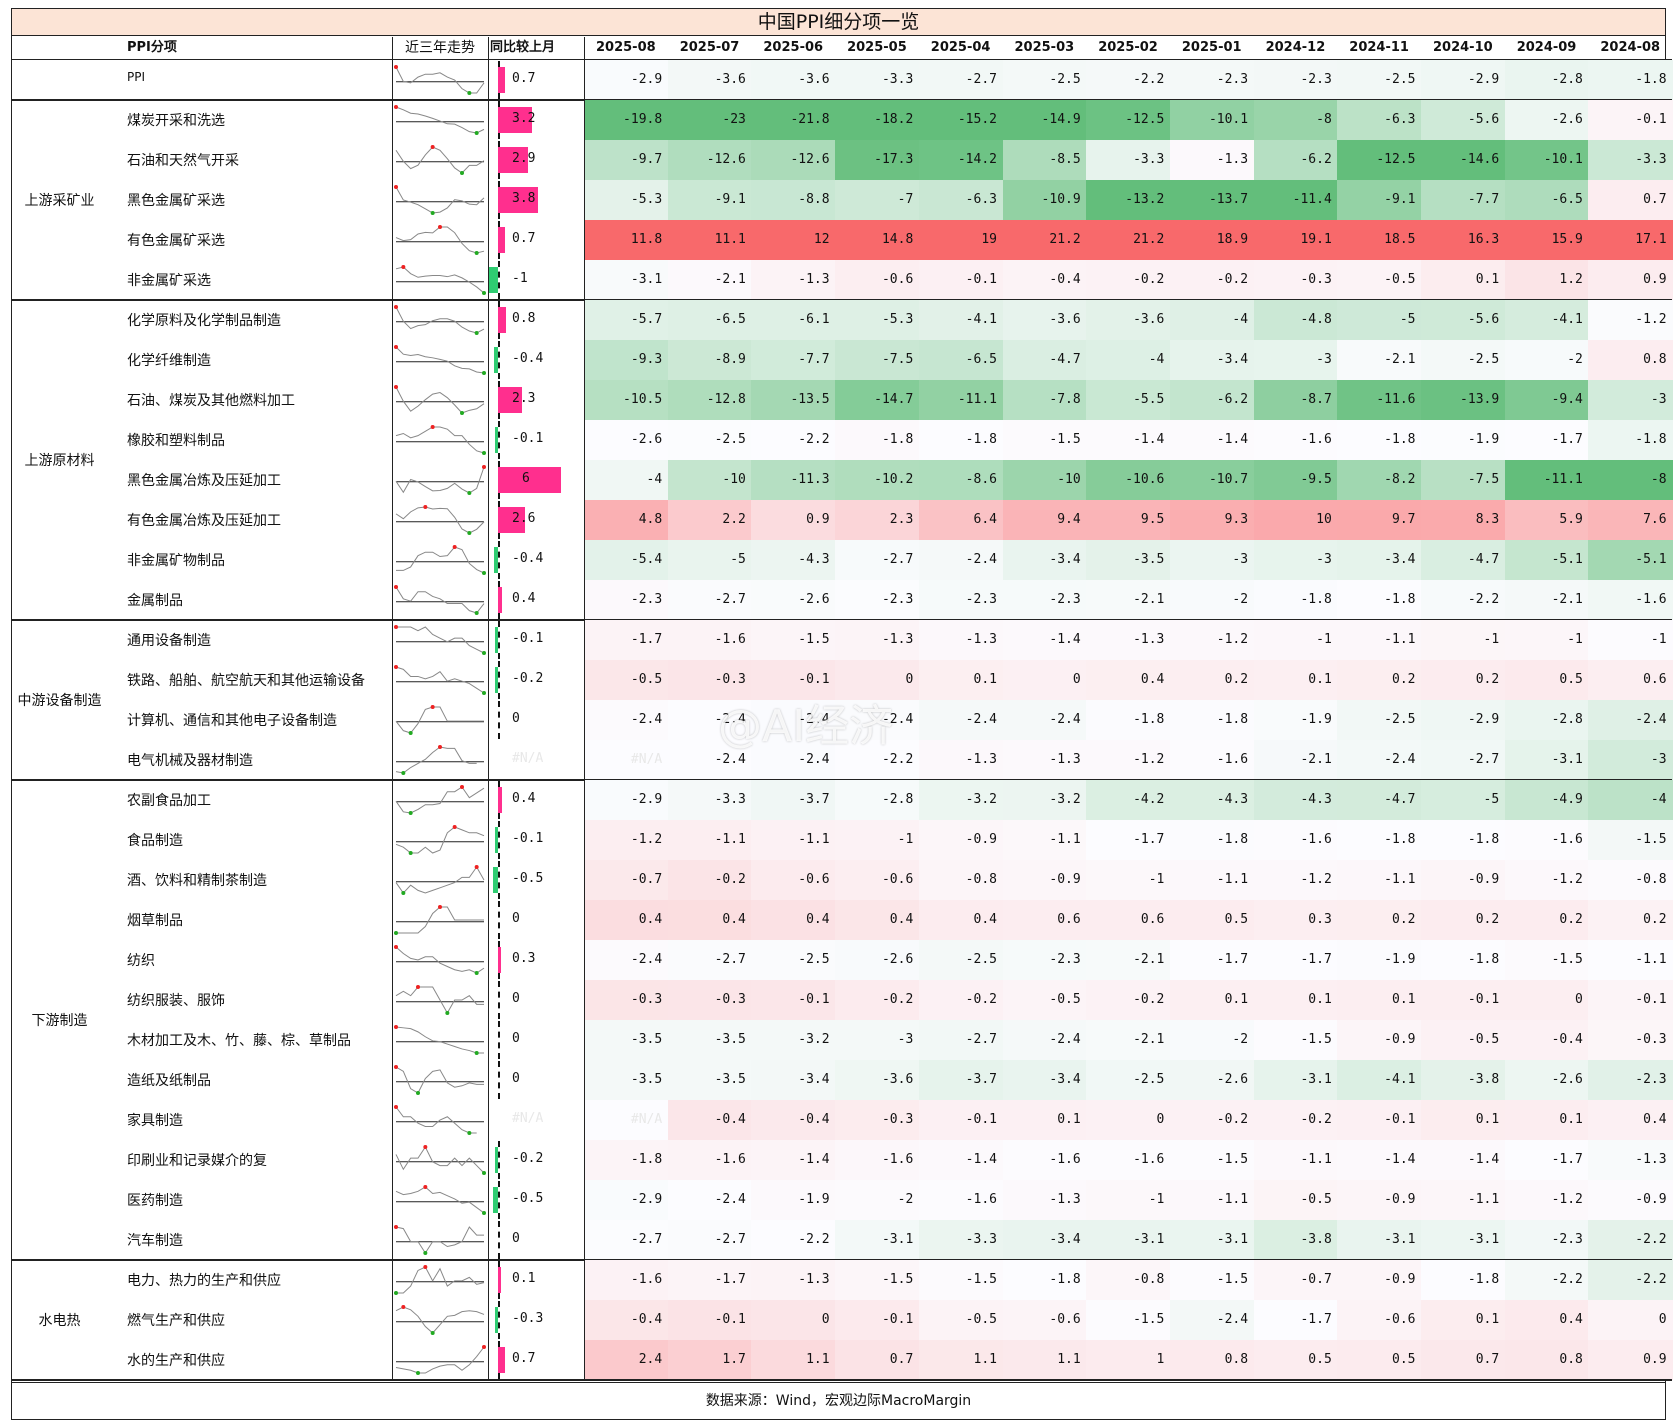 This screenshot has width=1674, height=1424. I want to click on heat-cell: -2.5, so click(1379, 720).